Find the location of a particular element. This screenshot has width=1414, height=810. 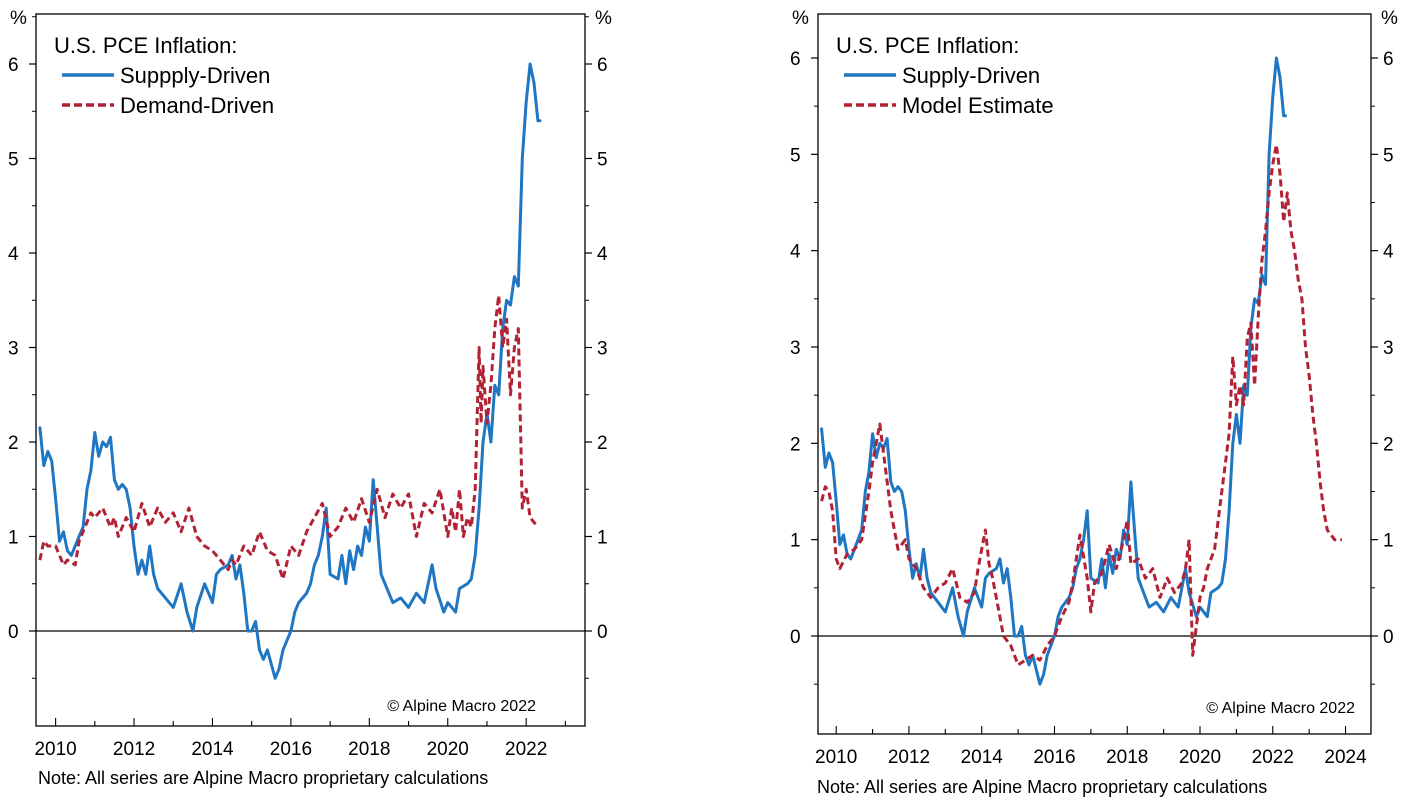

legend-label: Supply-Driven is located at coordinates (971, 75).